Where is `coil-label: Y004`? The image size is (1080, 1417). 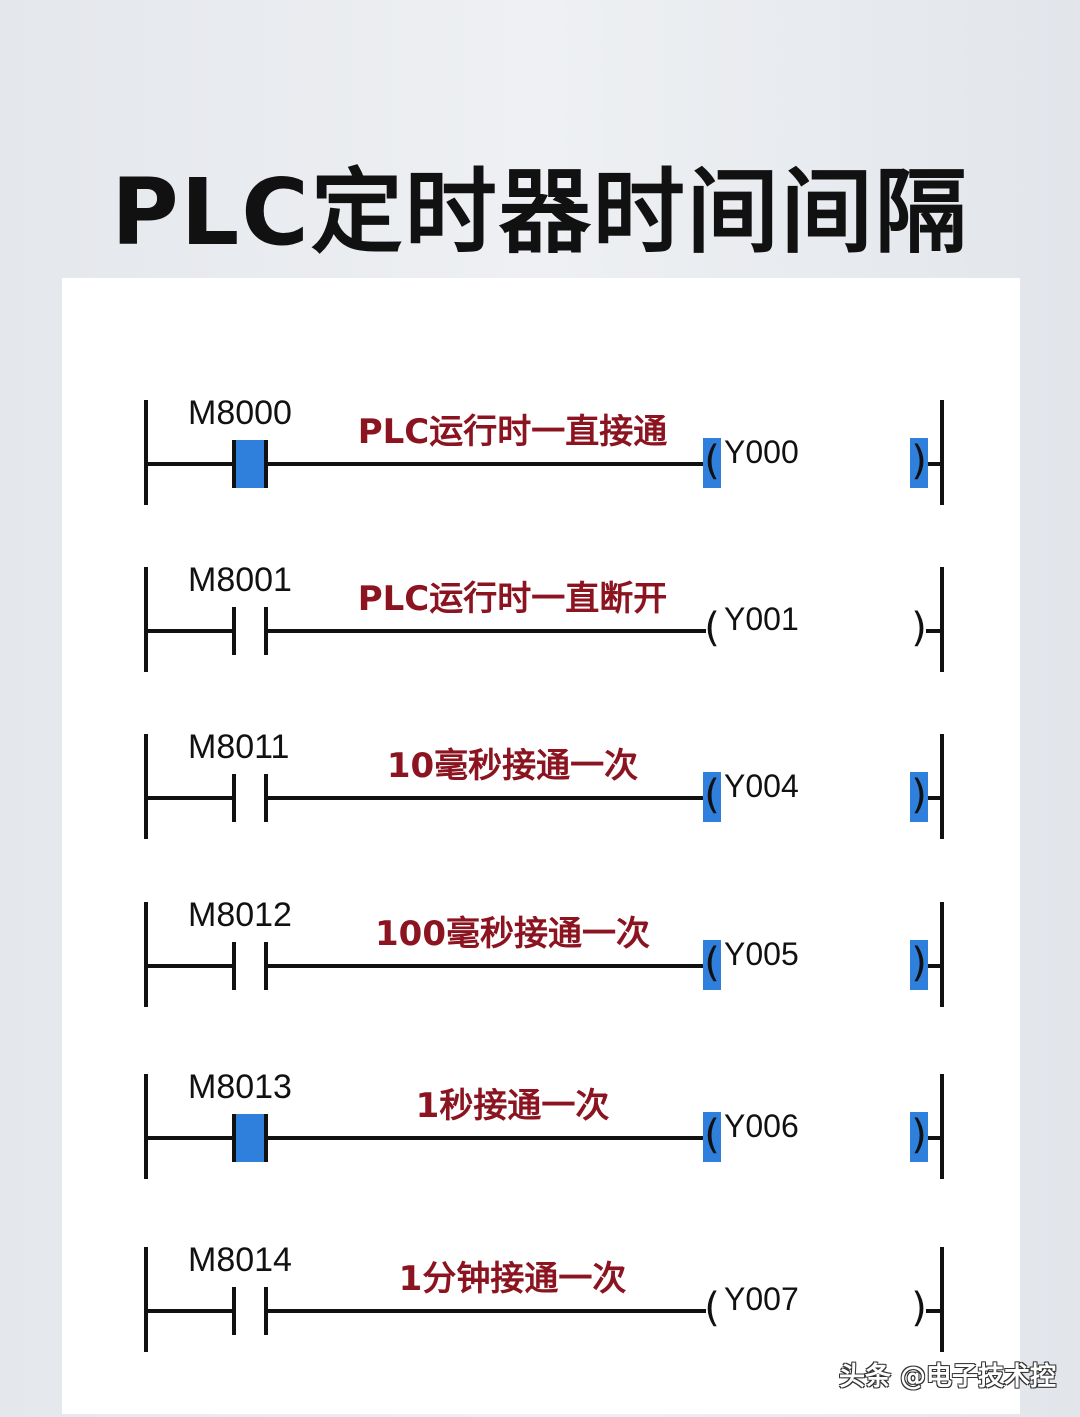
coil-label: Y004 is located at coordinates (761, 786).